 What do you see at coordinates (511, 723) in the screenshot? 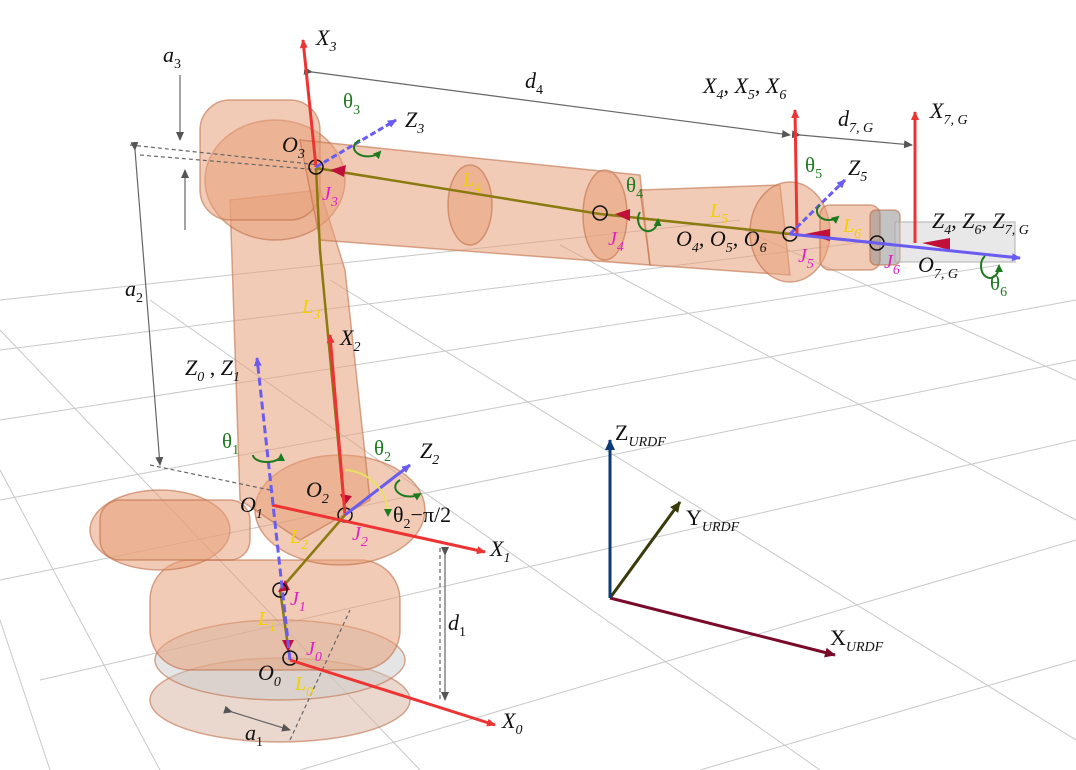
I see `label-x0: X0` at bounding box center [511, 723].